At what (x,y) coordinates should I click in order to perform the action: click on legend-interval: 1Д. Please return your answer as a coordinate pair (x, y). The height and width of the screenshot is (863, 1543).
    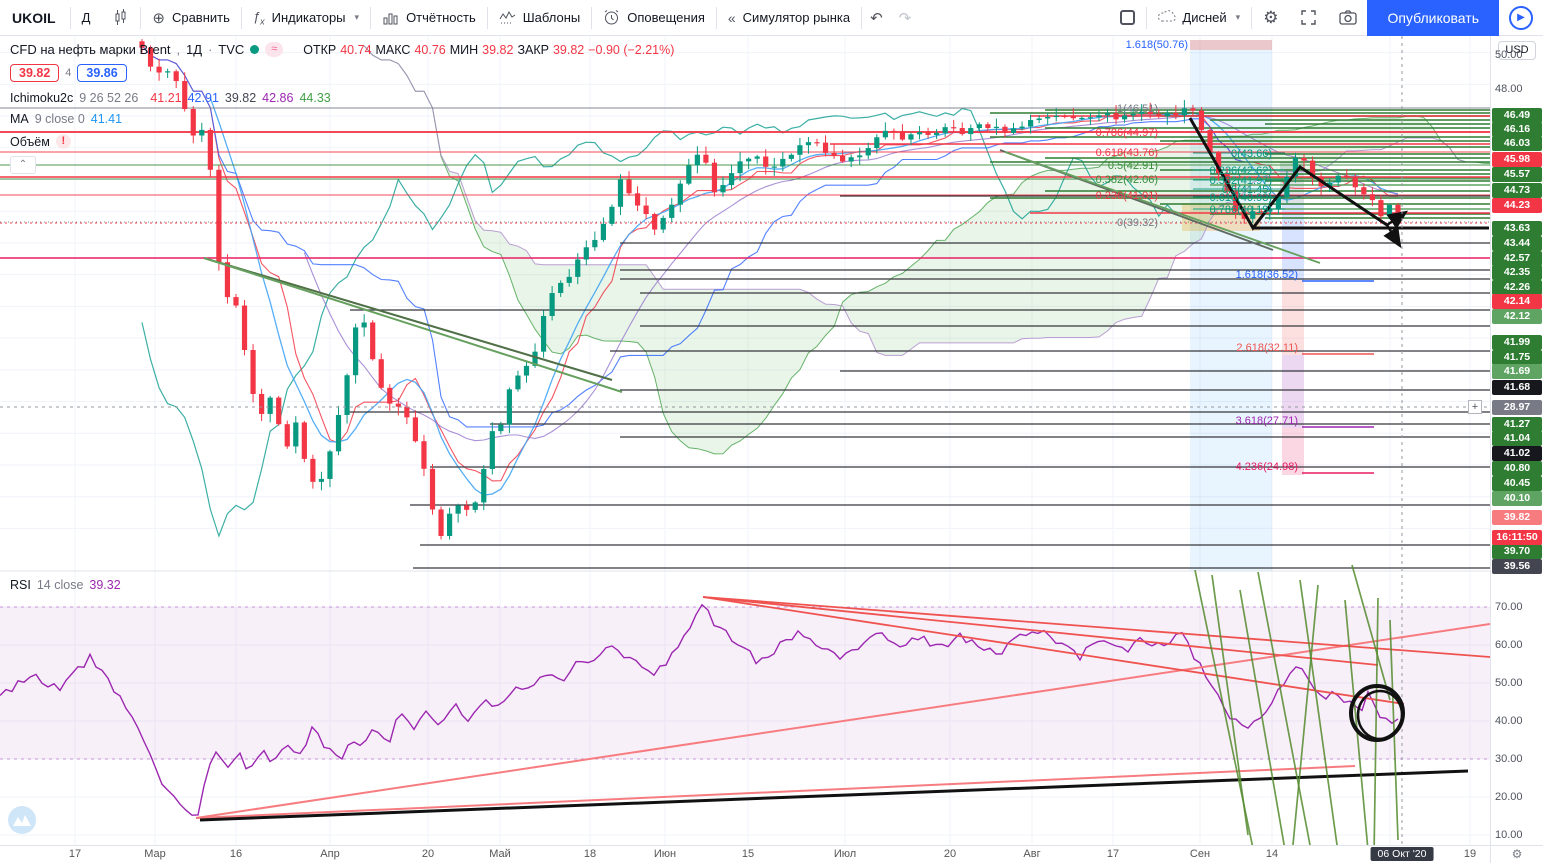
    Looking at the image, I should click on (194, 49).